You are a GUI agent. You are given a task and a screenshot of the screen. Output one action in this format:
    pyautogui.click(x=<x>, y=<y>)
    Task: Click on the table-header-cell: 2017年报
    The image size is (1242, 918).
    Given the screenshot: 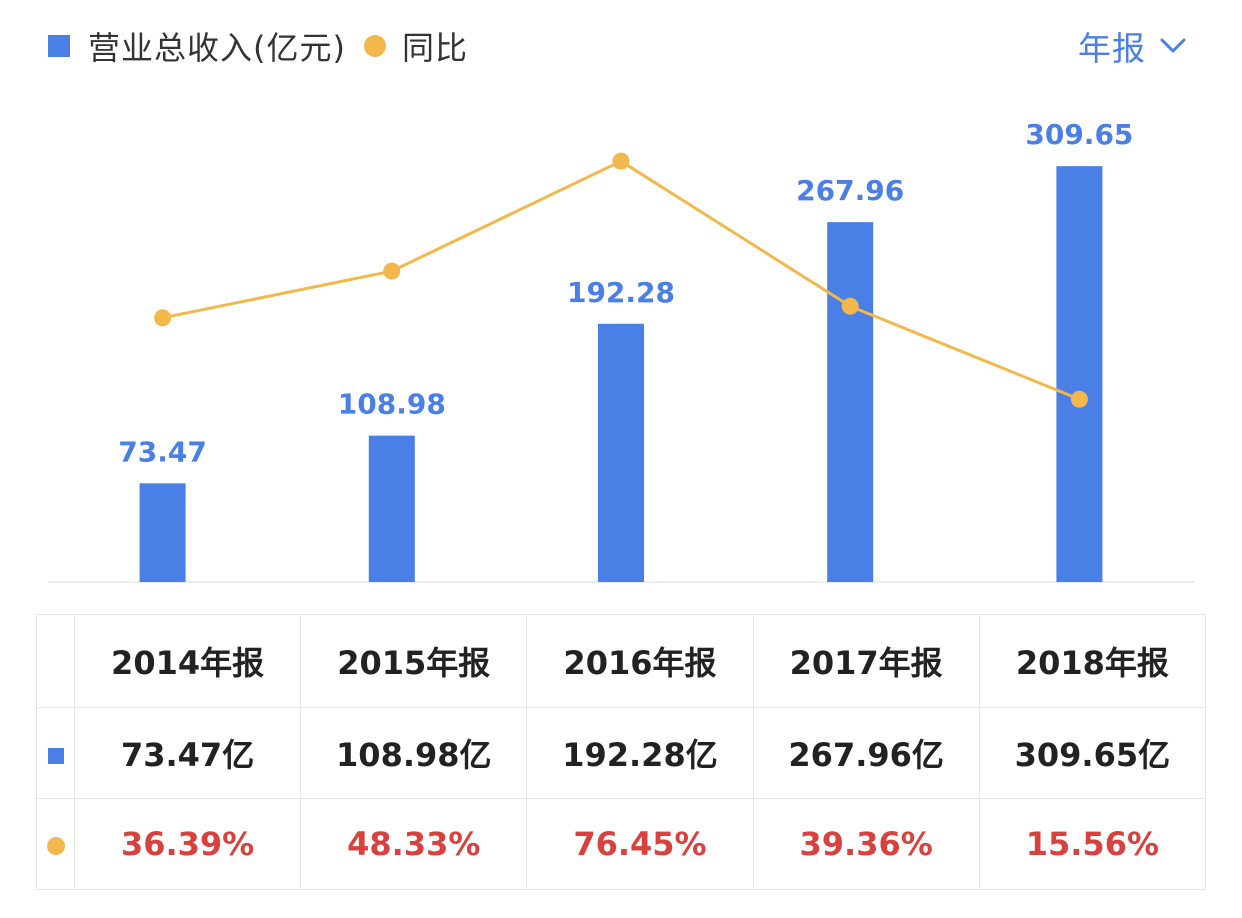 What is the action you would take?
    pyautogui.click(x=866, y=661)
    